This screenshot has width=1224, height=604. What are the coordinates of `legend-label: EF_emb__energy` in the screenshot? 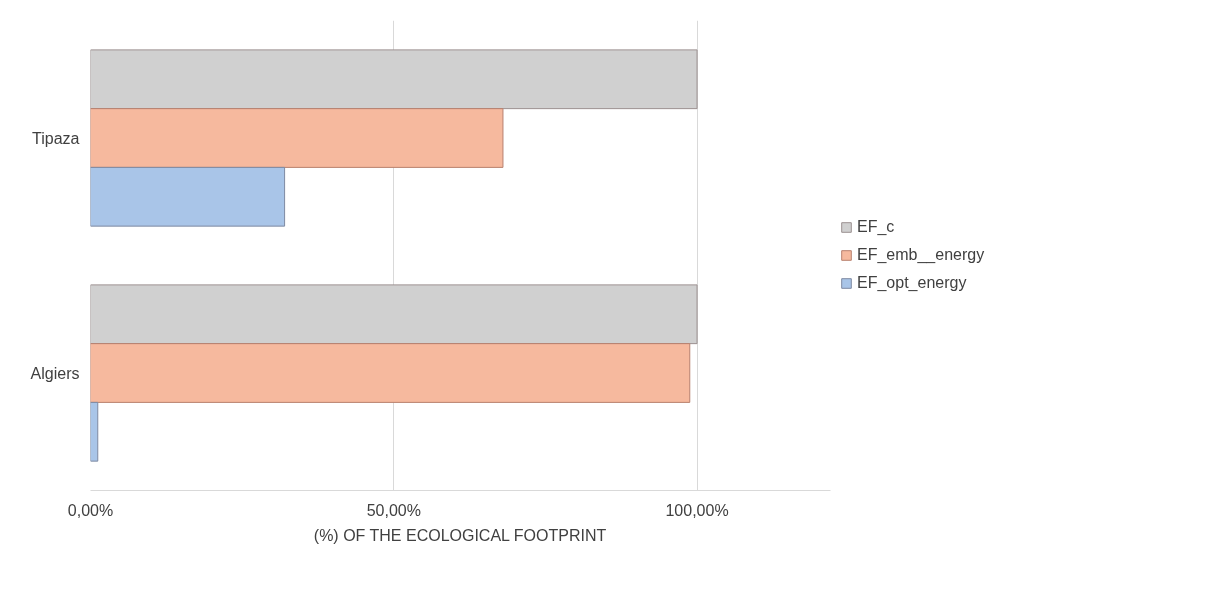 It's located at (921, 255).